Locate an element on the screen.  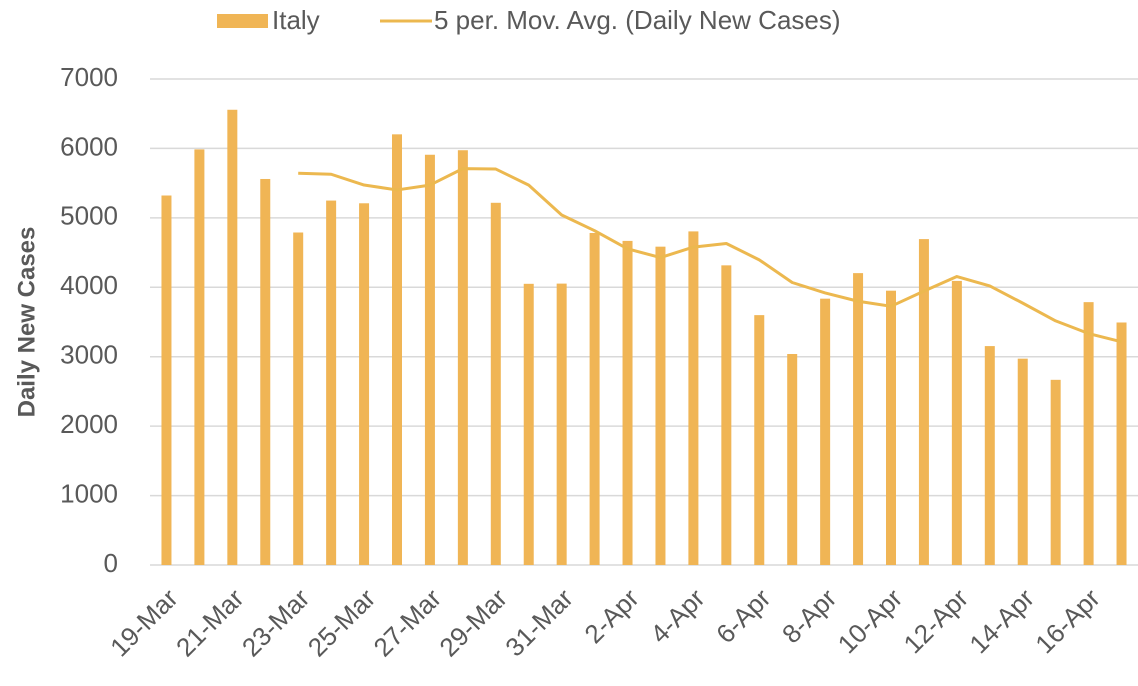
x-tick-label: 2-Apr is located at coordinates (611, 616).